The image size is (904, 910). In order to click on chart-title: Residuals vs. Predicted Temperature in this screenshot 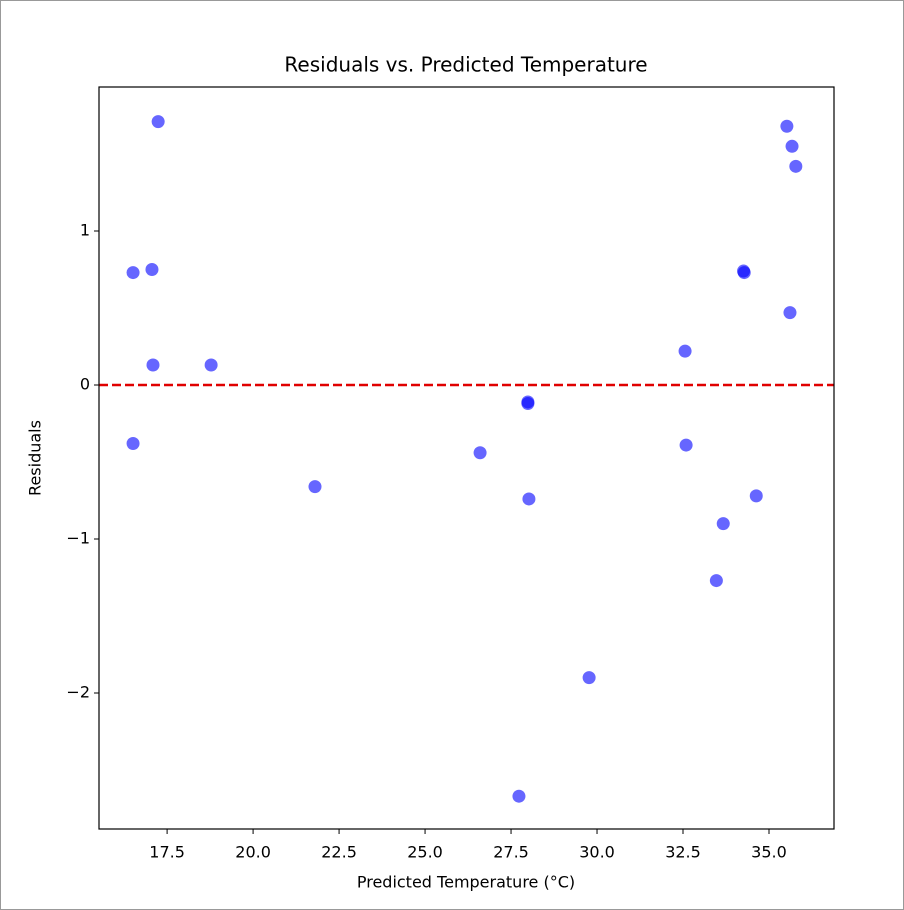, I will do `click(465, 65)`.